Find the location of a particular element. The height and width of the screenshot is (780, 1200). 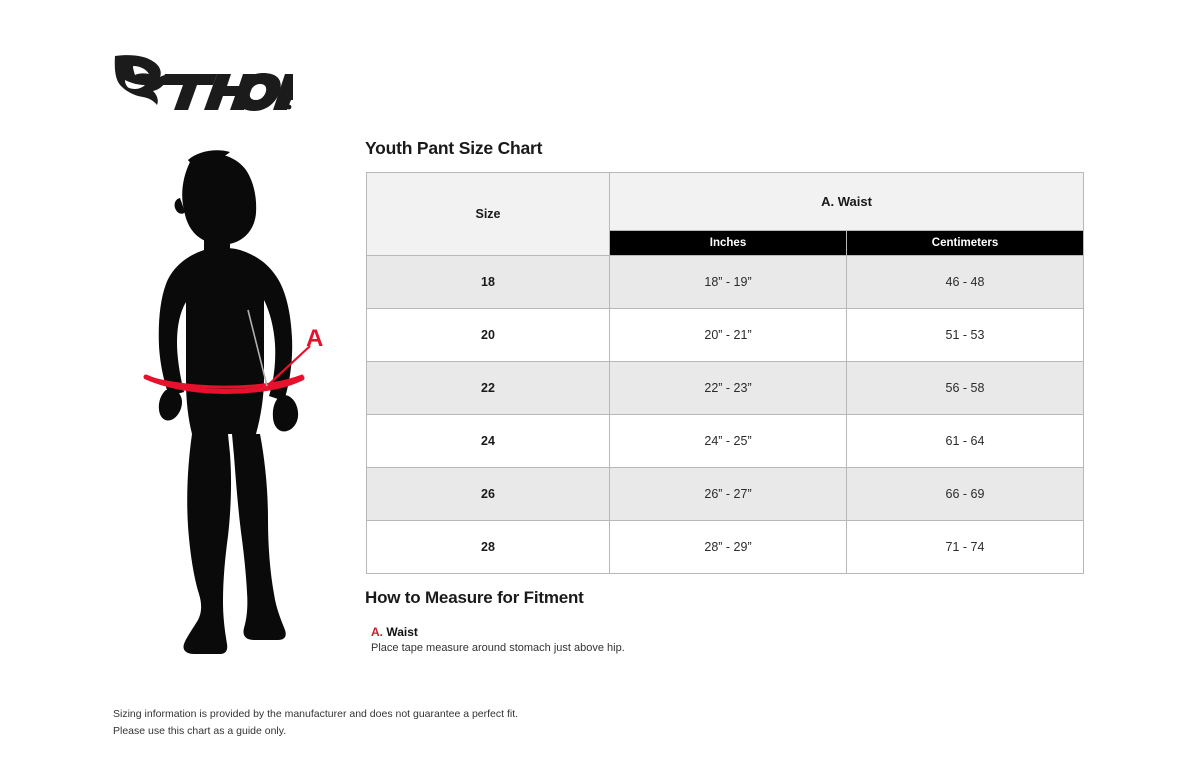

table-row: 28 28” - 29” 71 - 74 is located at coordinates (725, 547).